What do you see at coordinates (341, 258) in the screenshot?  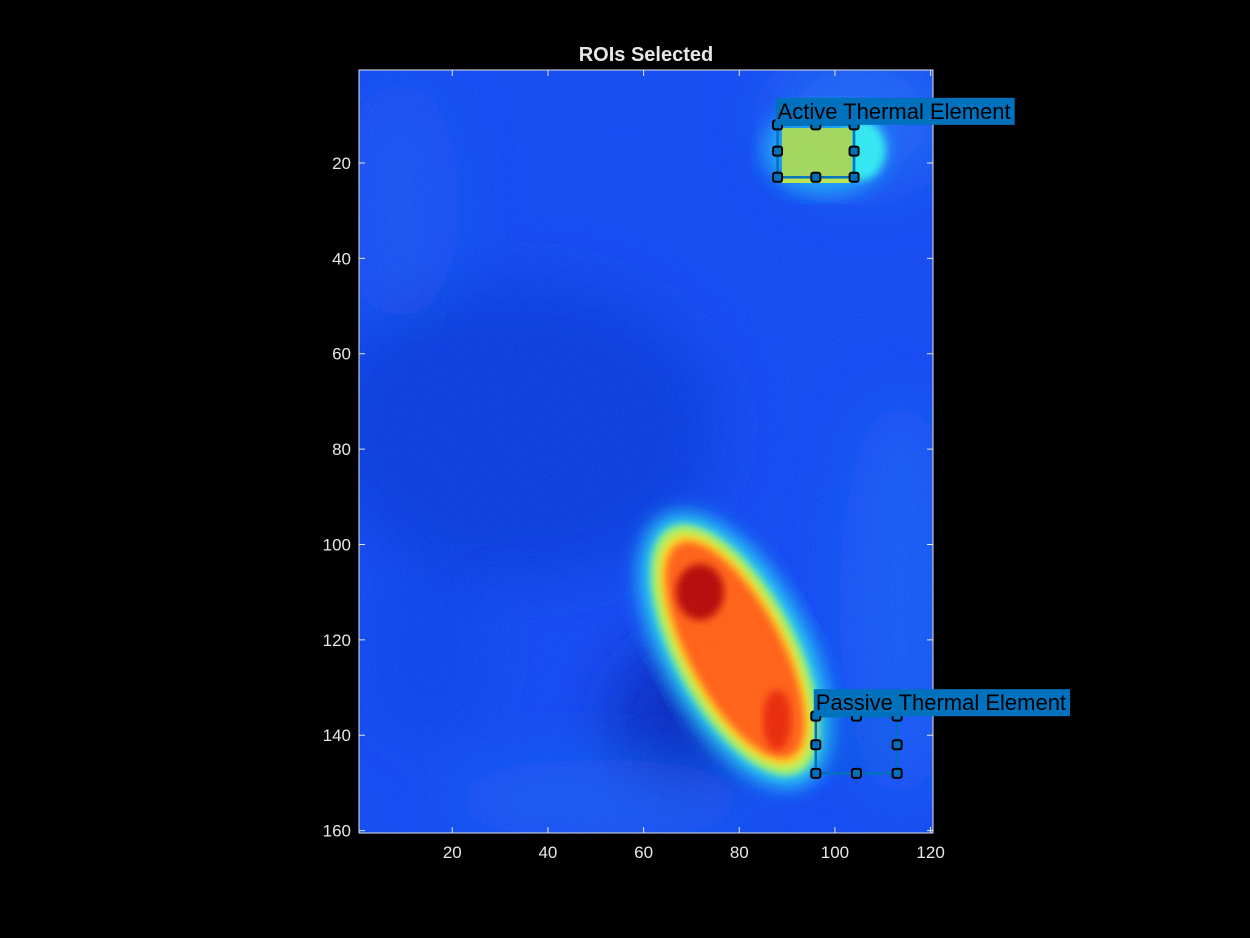 I see `y-tick-label: 40` at bounding box center [341, 258].